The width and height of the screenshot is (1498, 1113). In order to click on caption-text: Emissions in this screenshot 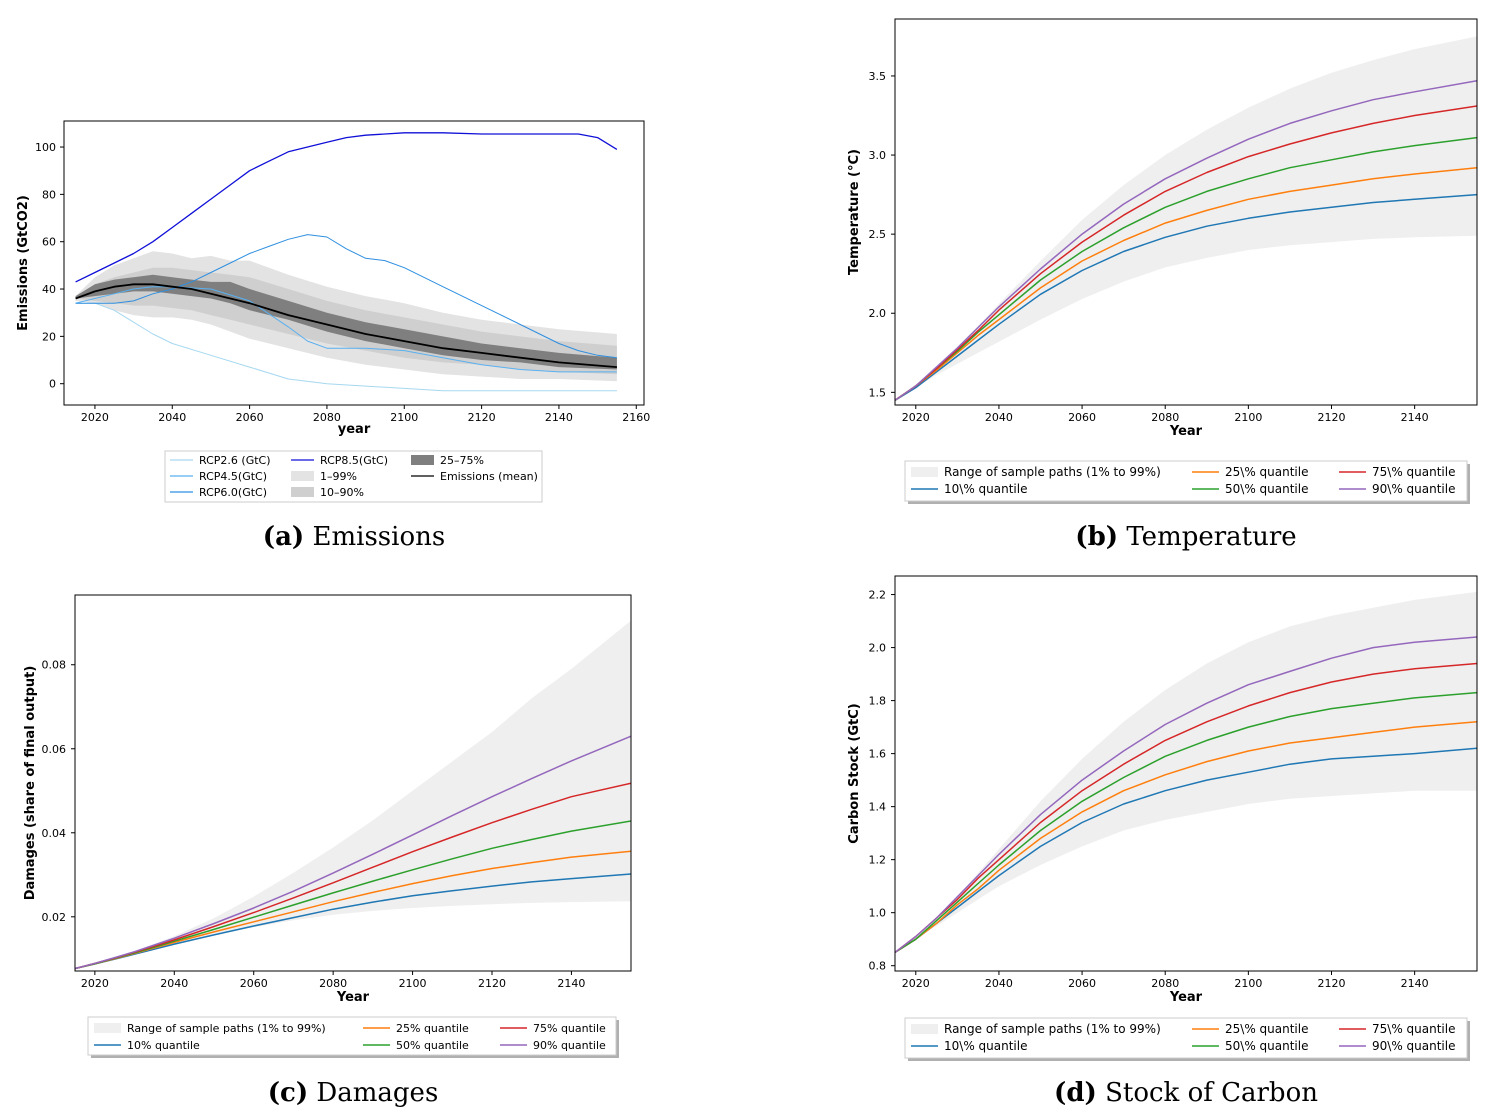, I will do `click(374, 537)`.